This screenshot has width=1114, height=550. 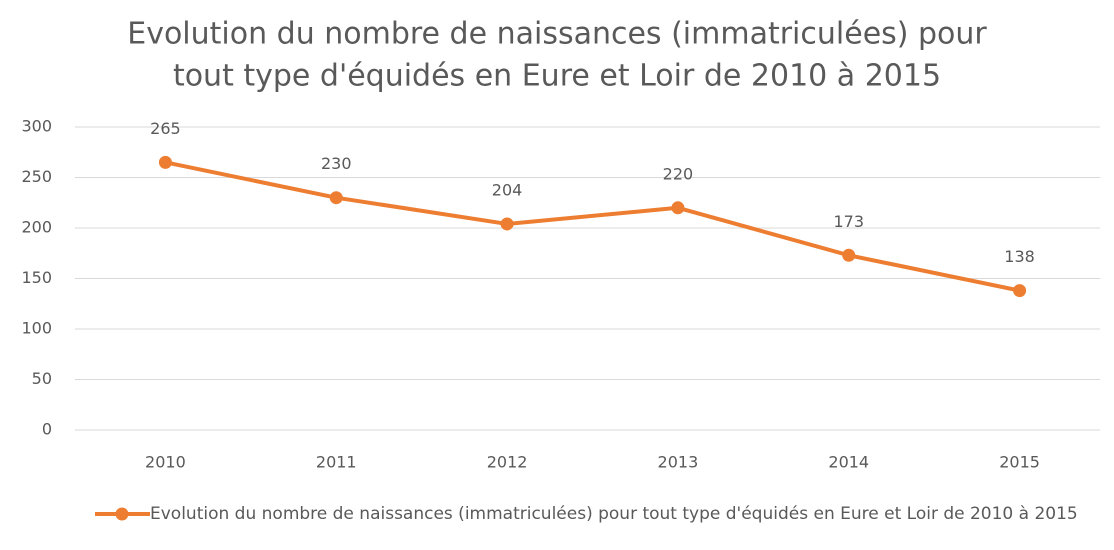 I want to click on data-label: 204, so click(x=507, y=189).